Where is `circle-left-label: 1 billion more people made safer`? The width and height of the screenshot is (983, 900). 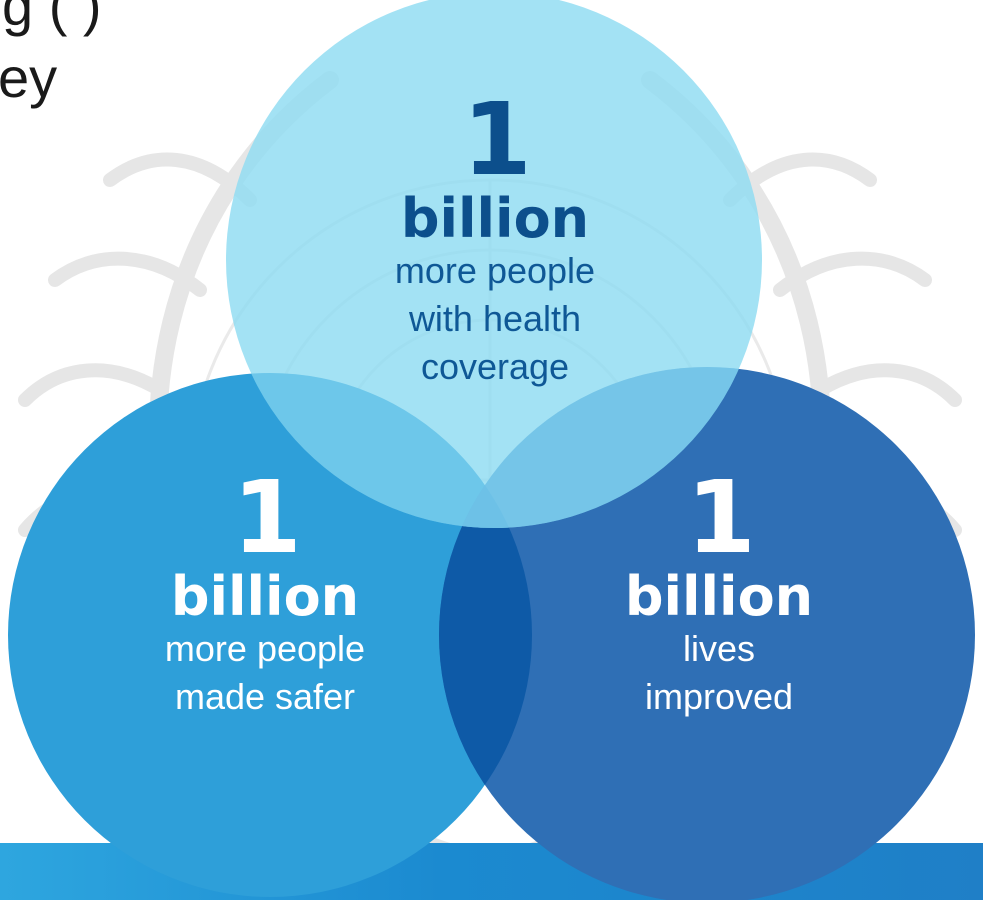 circle-left-label: 1 billion more people made safer is located at coordinates (265, 594).